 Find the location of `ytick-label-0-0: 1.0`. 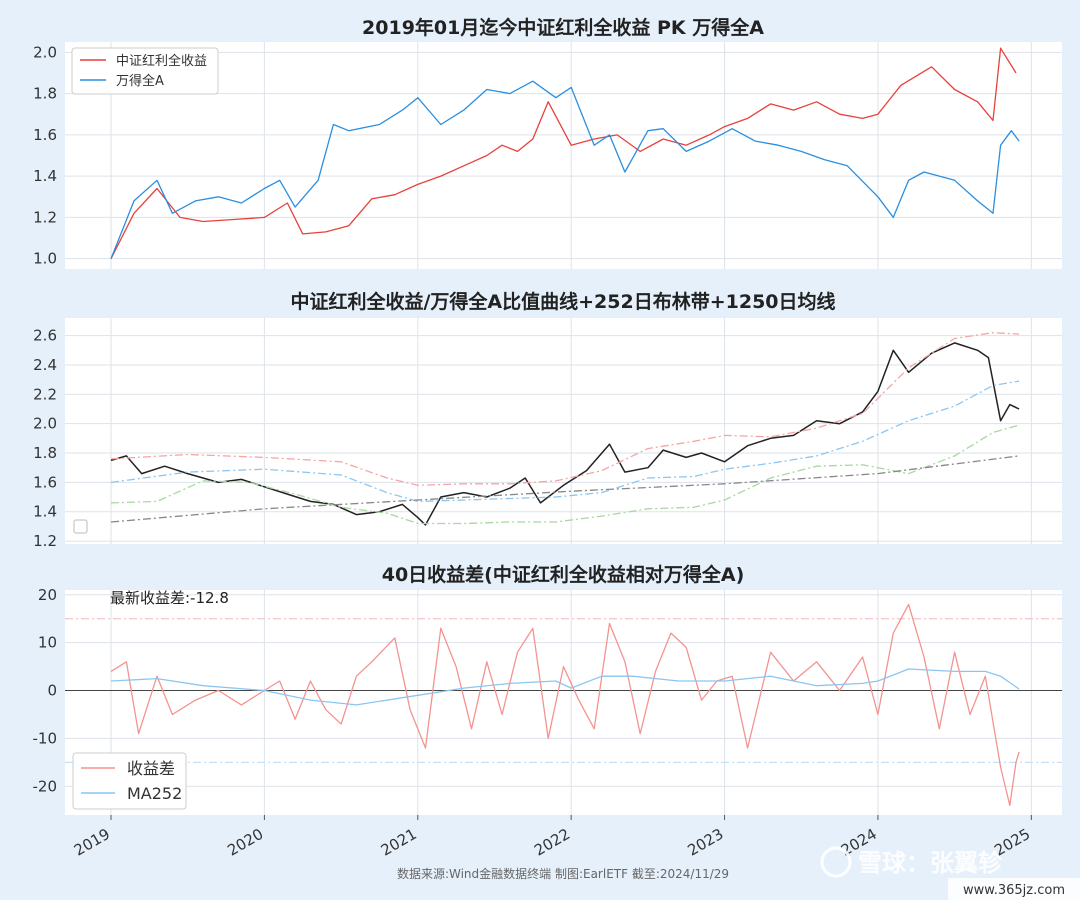

ytick-label-0-0: 1.0 is located at coordinates (45, 259).